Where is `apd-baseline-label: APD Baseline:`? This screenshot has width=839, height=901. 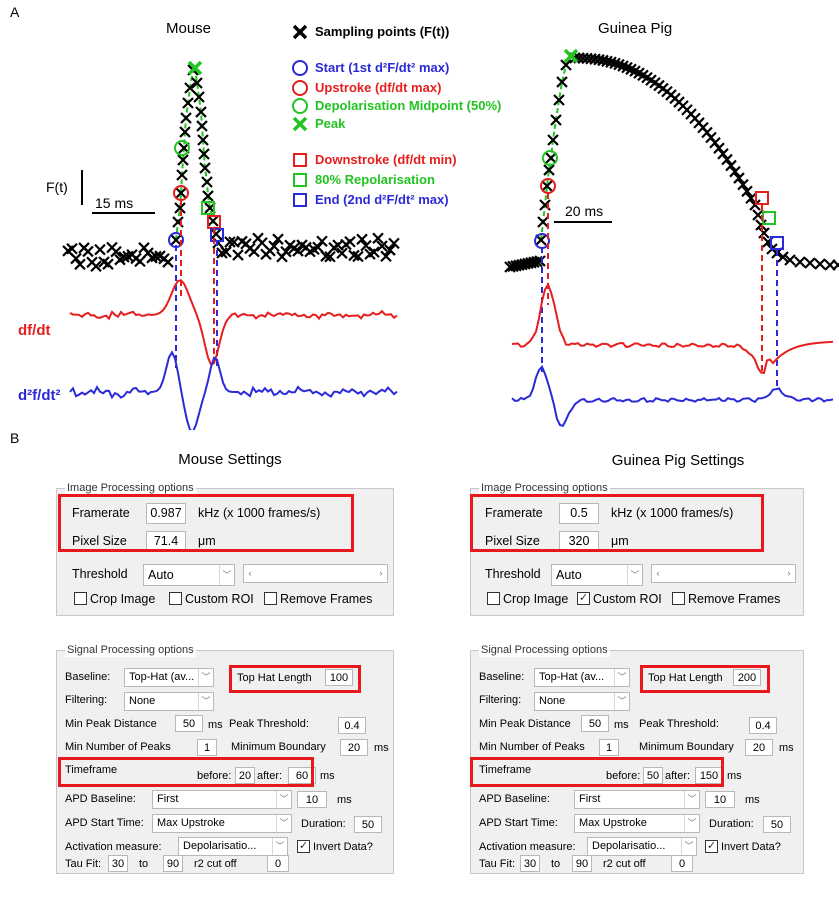 apd-baseline-label: APD Baseline: is located at coordinates (514, 799).